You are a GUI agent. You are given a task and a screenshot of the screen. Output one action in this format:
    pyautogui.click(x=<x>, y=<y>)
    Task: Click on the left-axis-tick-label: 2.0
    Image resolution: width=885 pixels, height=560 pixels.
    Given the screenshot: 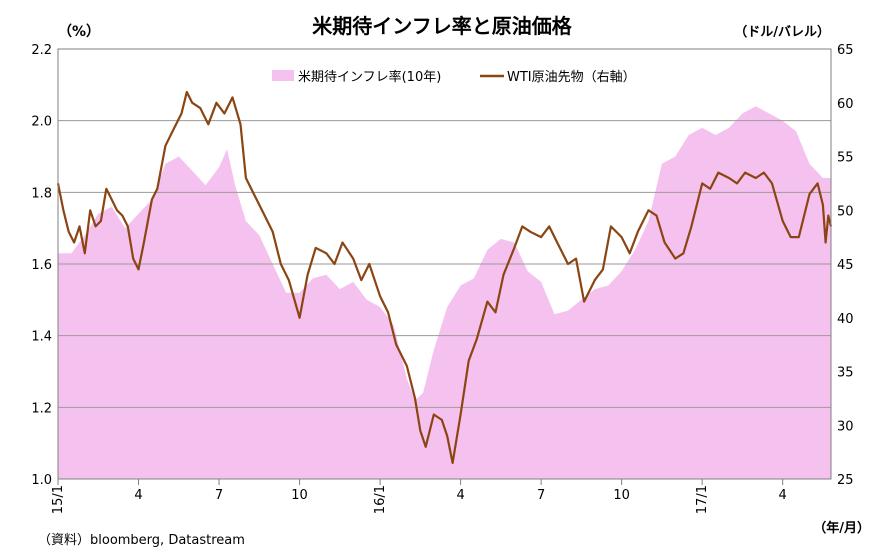 What is the action you would take?
    pyautogui.click(x=41, y=122)
    